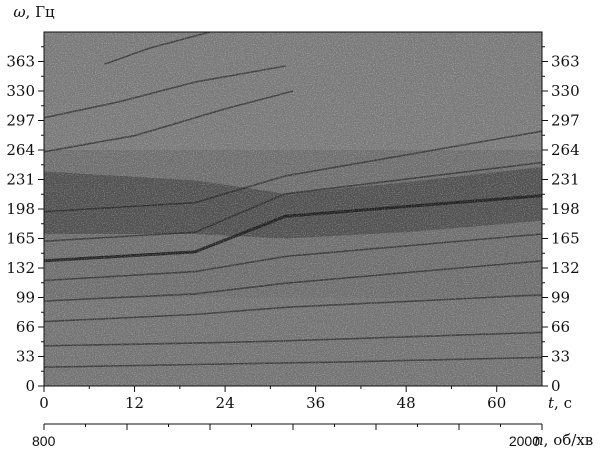  I want to click on y-tick-label-right: 99, so click(560, 298).